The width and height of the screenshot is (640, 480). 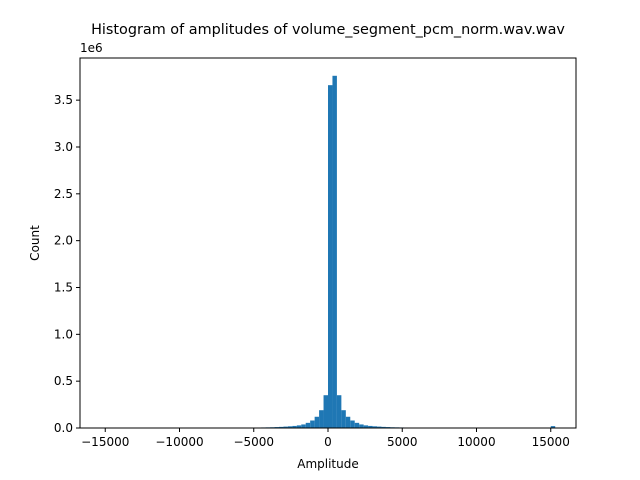 I want to click on x-axis-ticks: −15000 −10000 −5000 0 5000 10000 15000, so click(x=325, y=438).